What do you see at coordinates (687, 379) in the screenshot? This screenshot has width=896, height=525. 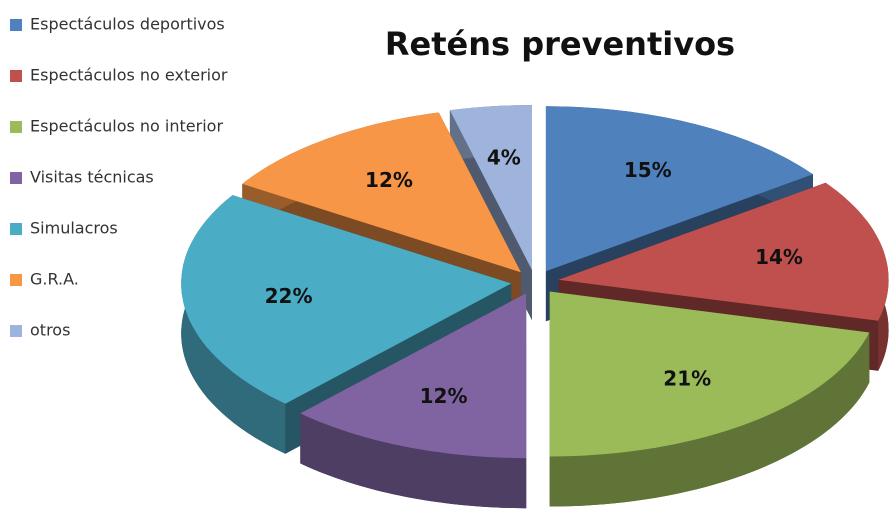 I see `data-label: 21%` at bounding box center [687, 379].